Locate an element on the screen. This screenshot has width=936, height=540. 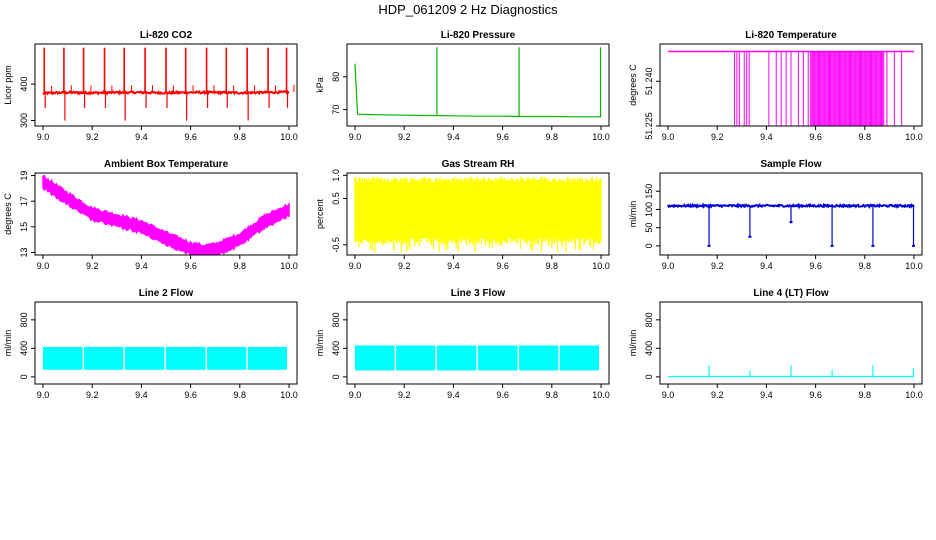
y-tick-label: 80 is located at coordinates (336, 77).